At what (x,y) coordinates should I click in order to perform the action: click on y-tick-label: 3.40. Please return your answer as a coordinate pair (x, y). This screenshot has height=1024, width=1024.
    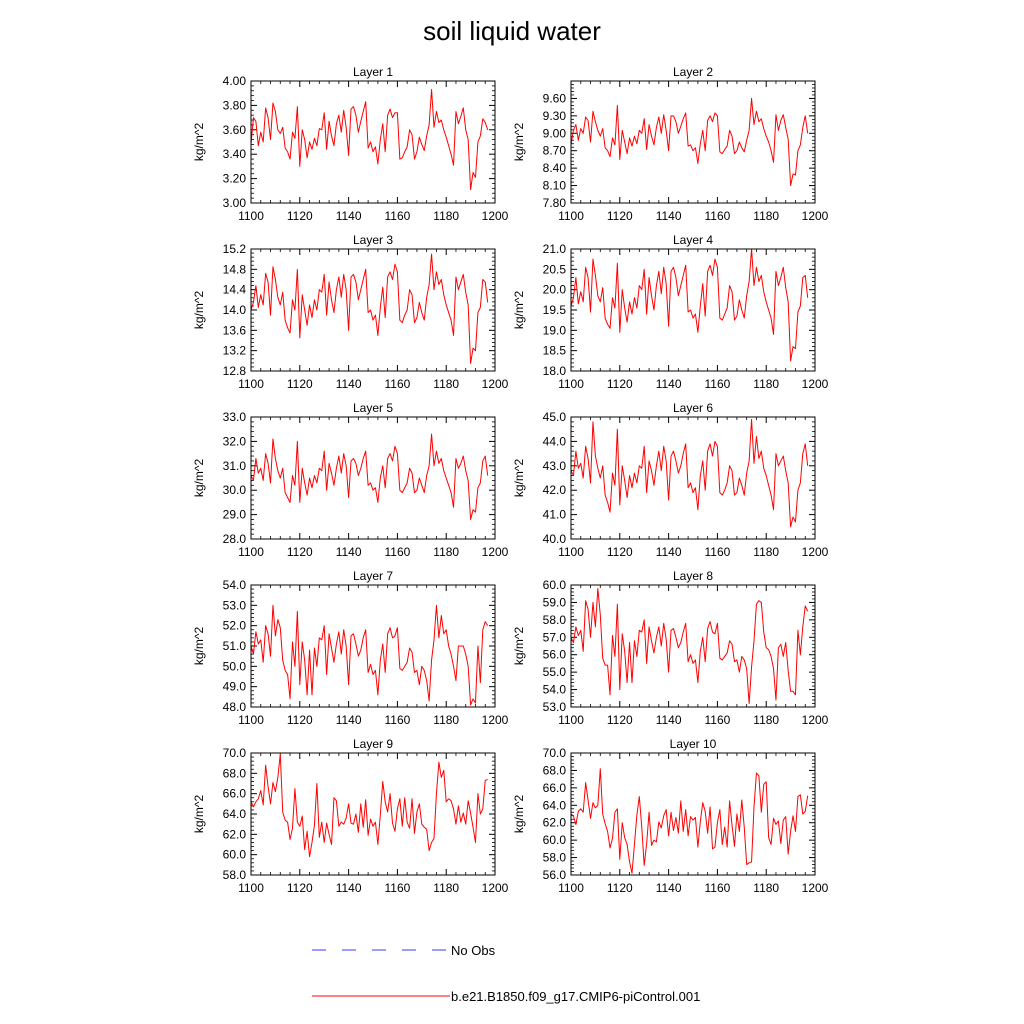
    Looking at the image, I should click on (235, 154).